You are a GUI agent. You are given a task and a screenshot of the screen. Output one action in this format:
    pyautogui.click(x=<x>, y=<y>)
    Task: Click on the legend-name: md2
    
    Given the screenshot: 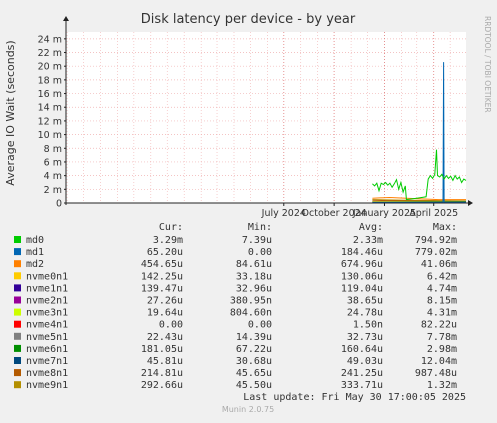 What is the action you would take?
    pyautogui.click(x=35, y=264)
    